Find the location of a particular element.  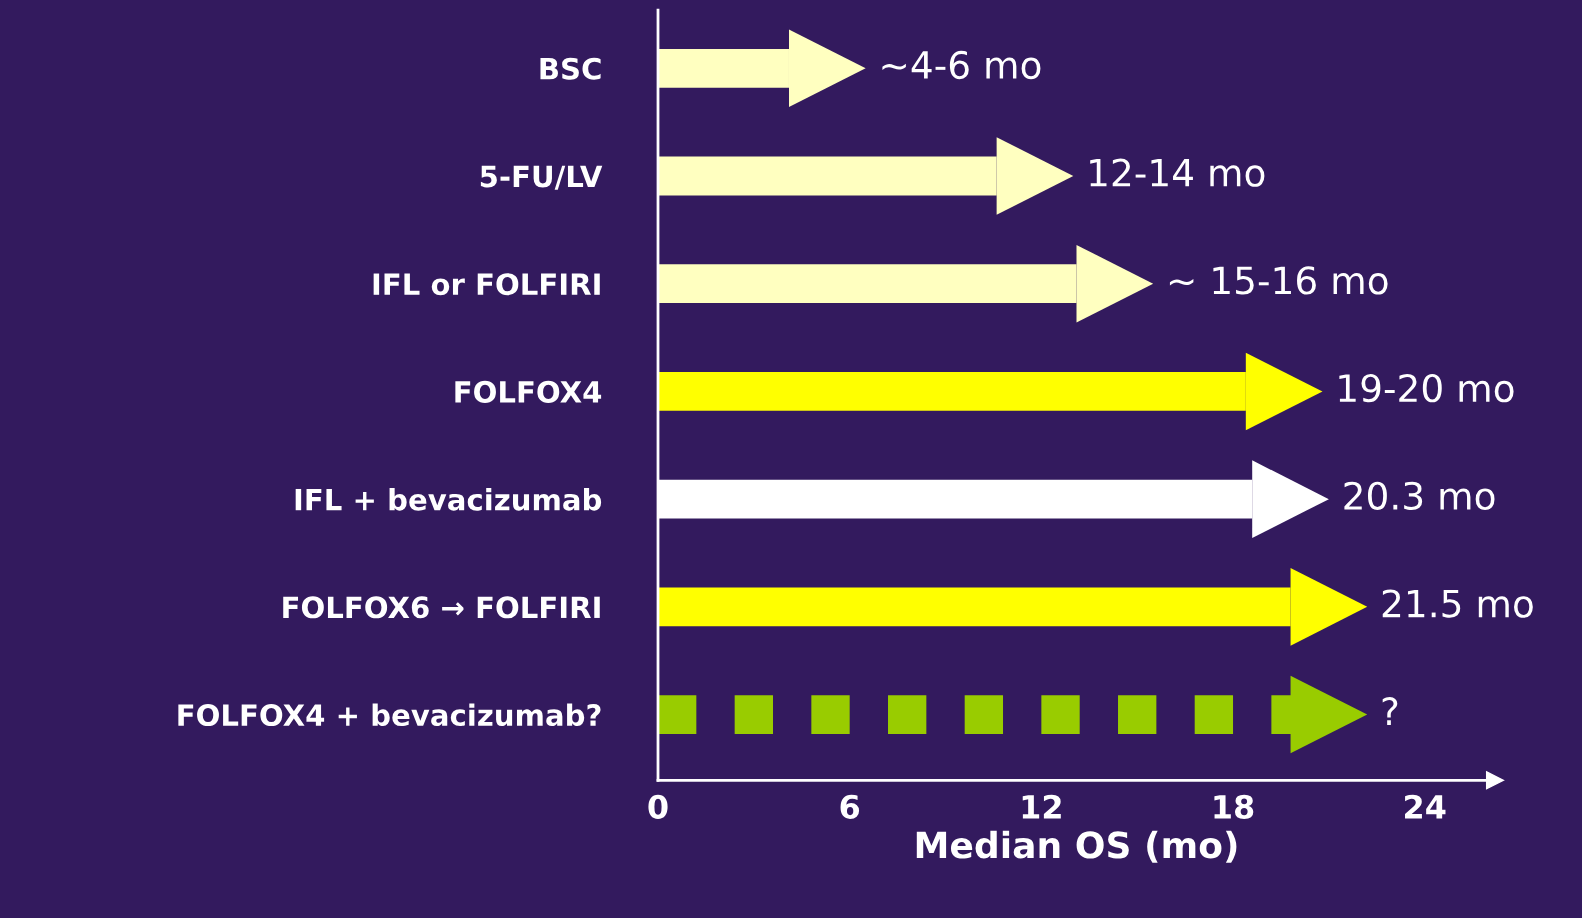

x-tick-label: 18 is located at coordinates (1234, 806).